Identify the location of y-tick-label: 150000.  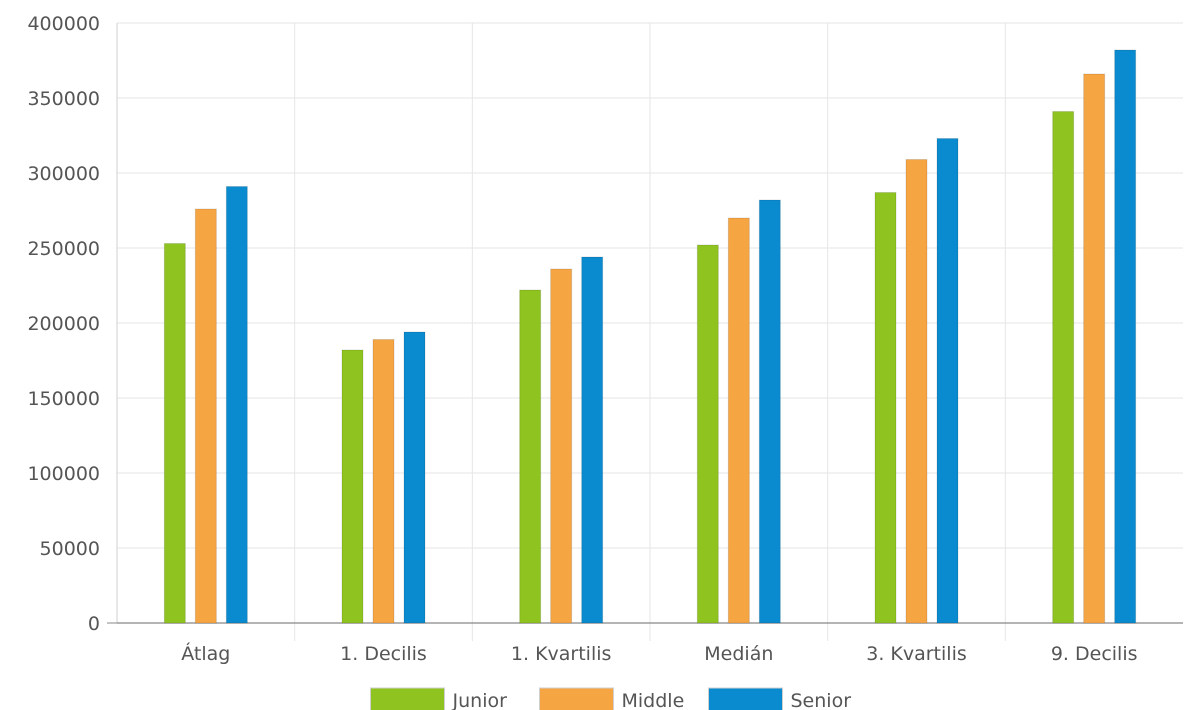
(63, 399).